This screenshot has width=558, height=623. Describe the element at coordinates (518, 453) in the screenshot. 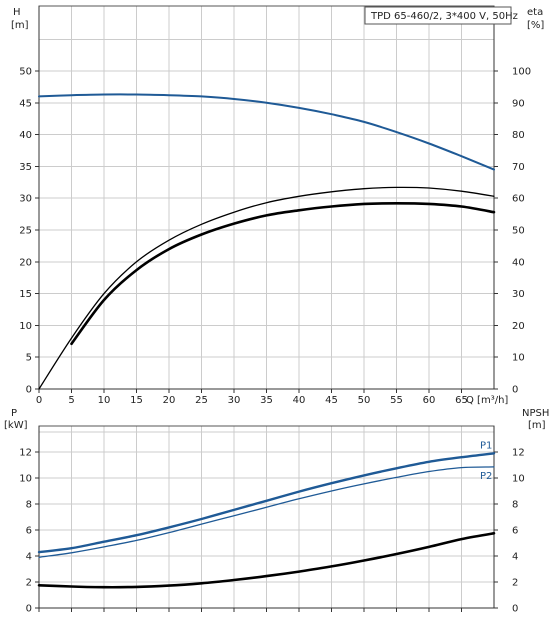

I see `y2-tick-label: 12` at that location.